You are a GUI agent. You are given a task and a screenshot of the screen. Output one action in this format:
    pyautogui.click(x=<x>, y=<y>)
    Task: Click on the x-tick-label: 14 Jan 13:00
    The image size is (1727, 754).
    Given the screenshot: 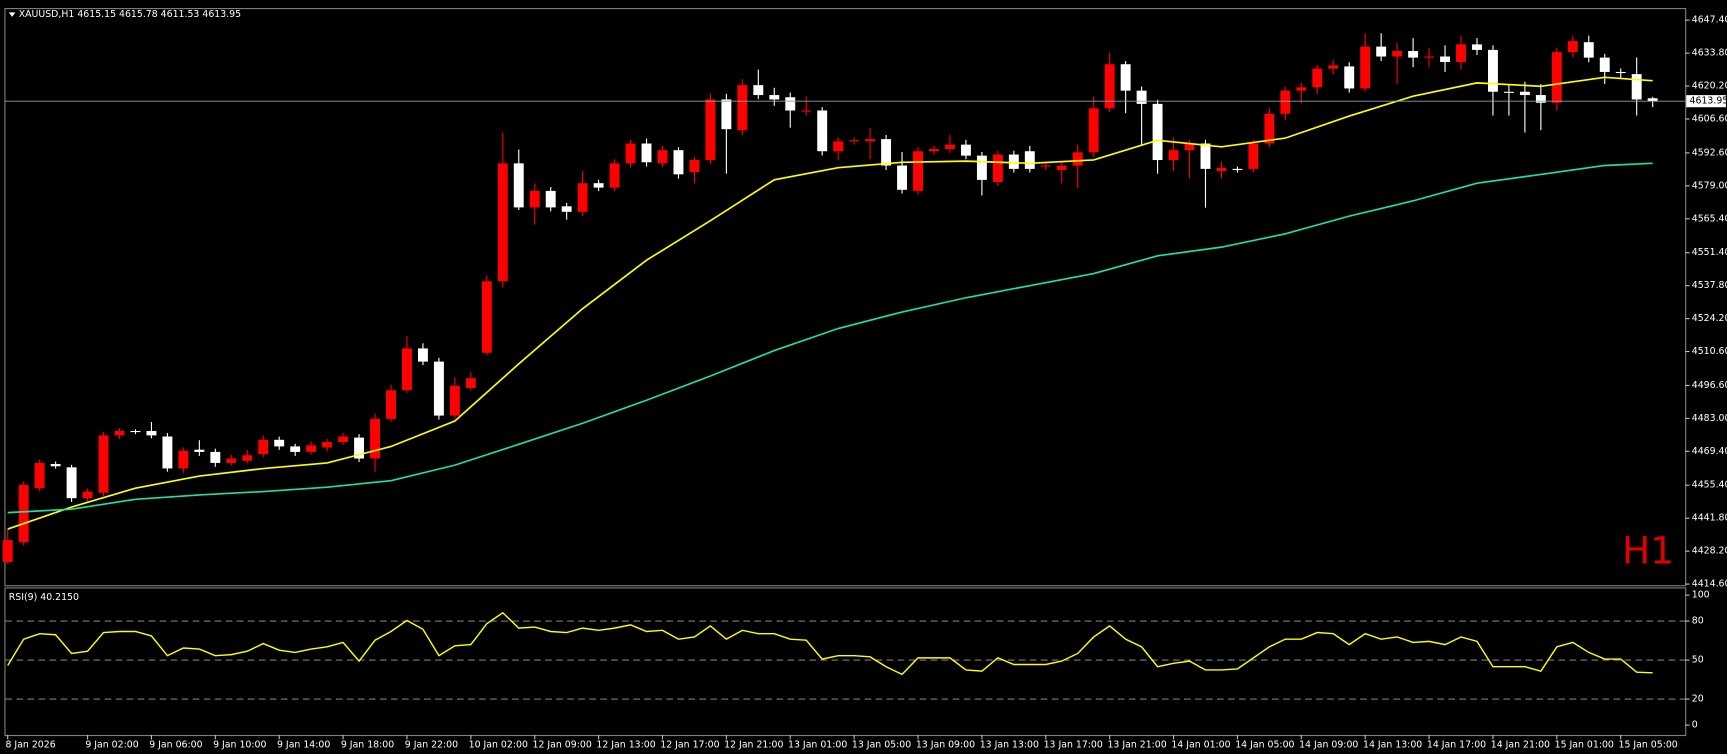 What is the action you would take?
    pyautogui.click(x=1392, y=744)
    